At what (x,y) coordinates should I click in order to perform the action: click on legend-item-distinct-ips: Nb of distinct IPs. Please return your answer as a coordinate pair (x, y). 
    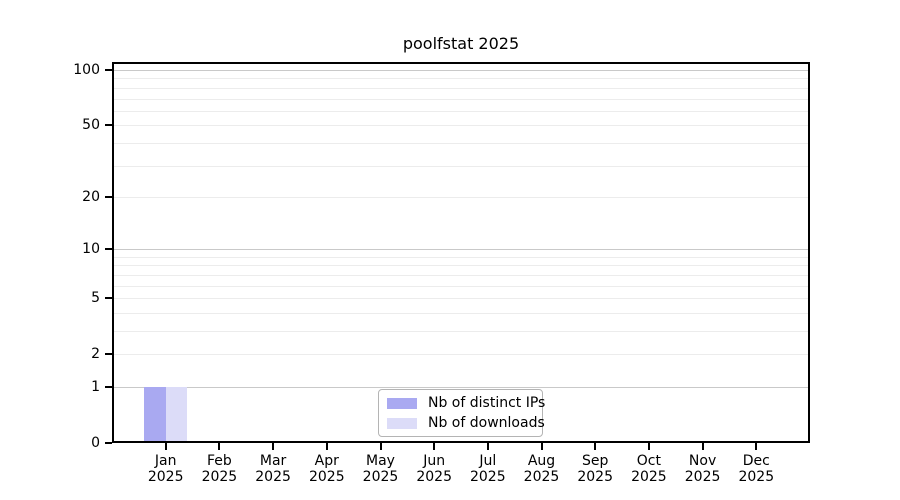
    Looking at the image, I should click on (466, 403).